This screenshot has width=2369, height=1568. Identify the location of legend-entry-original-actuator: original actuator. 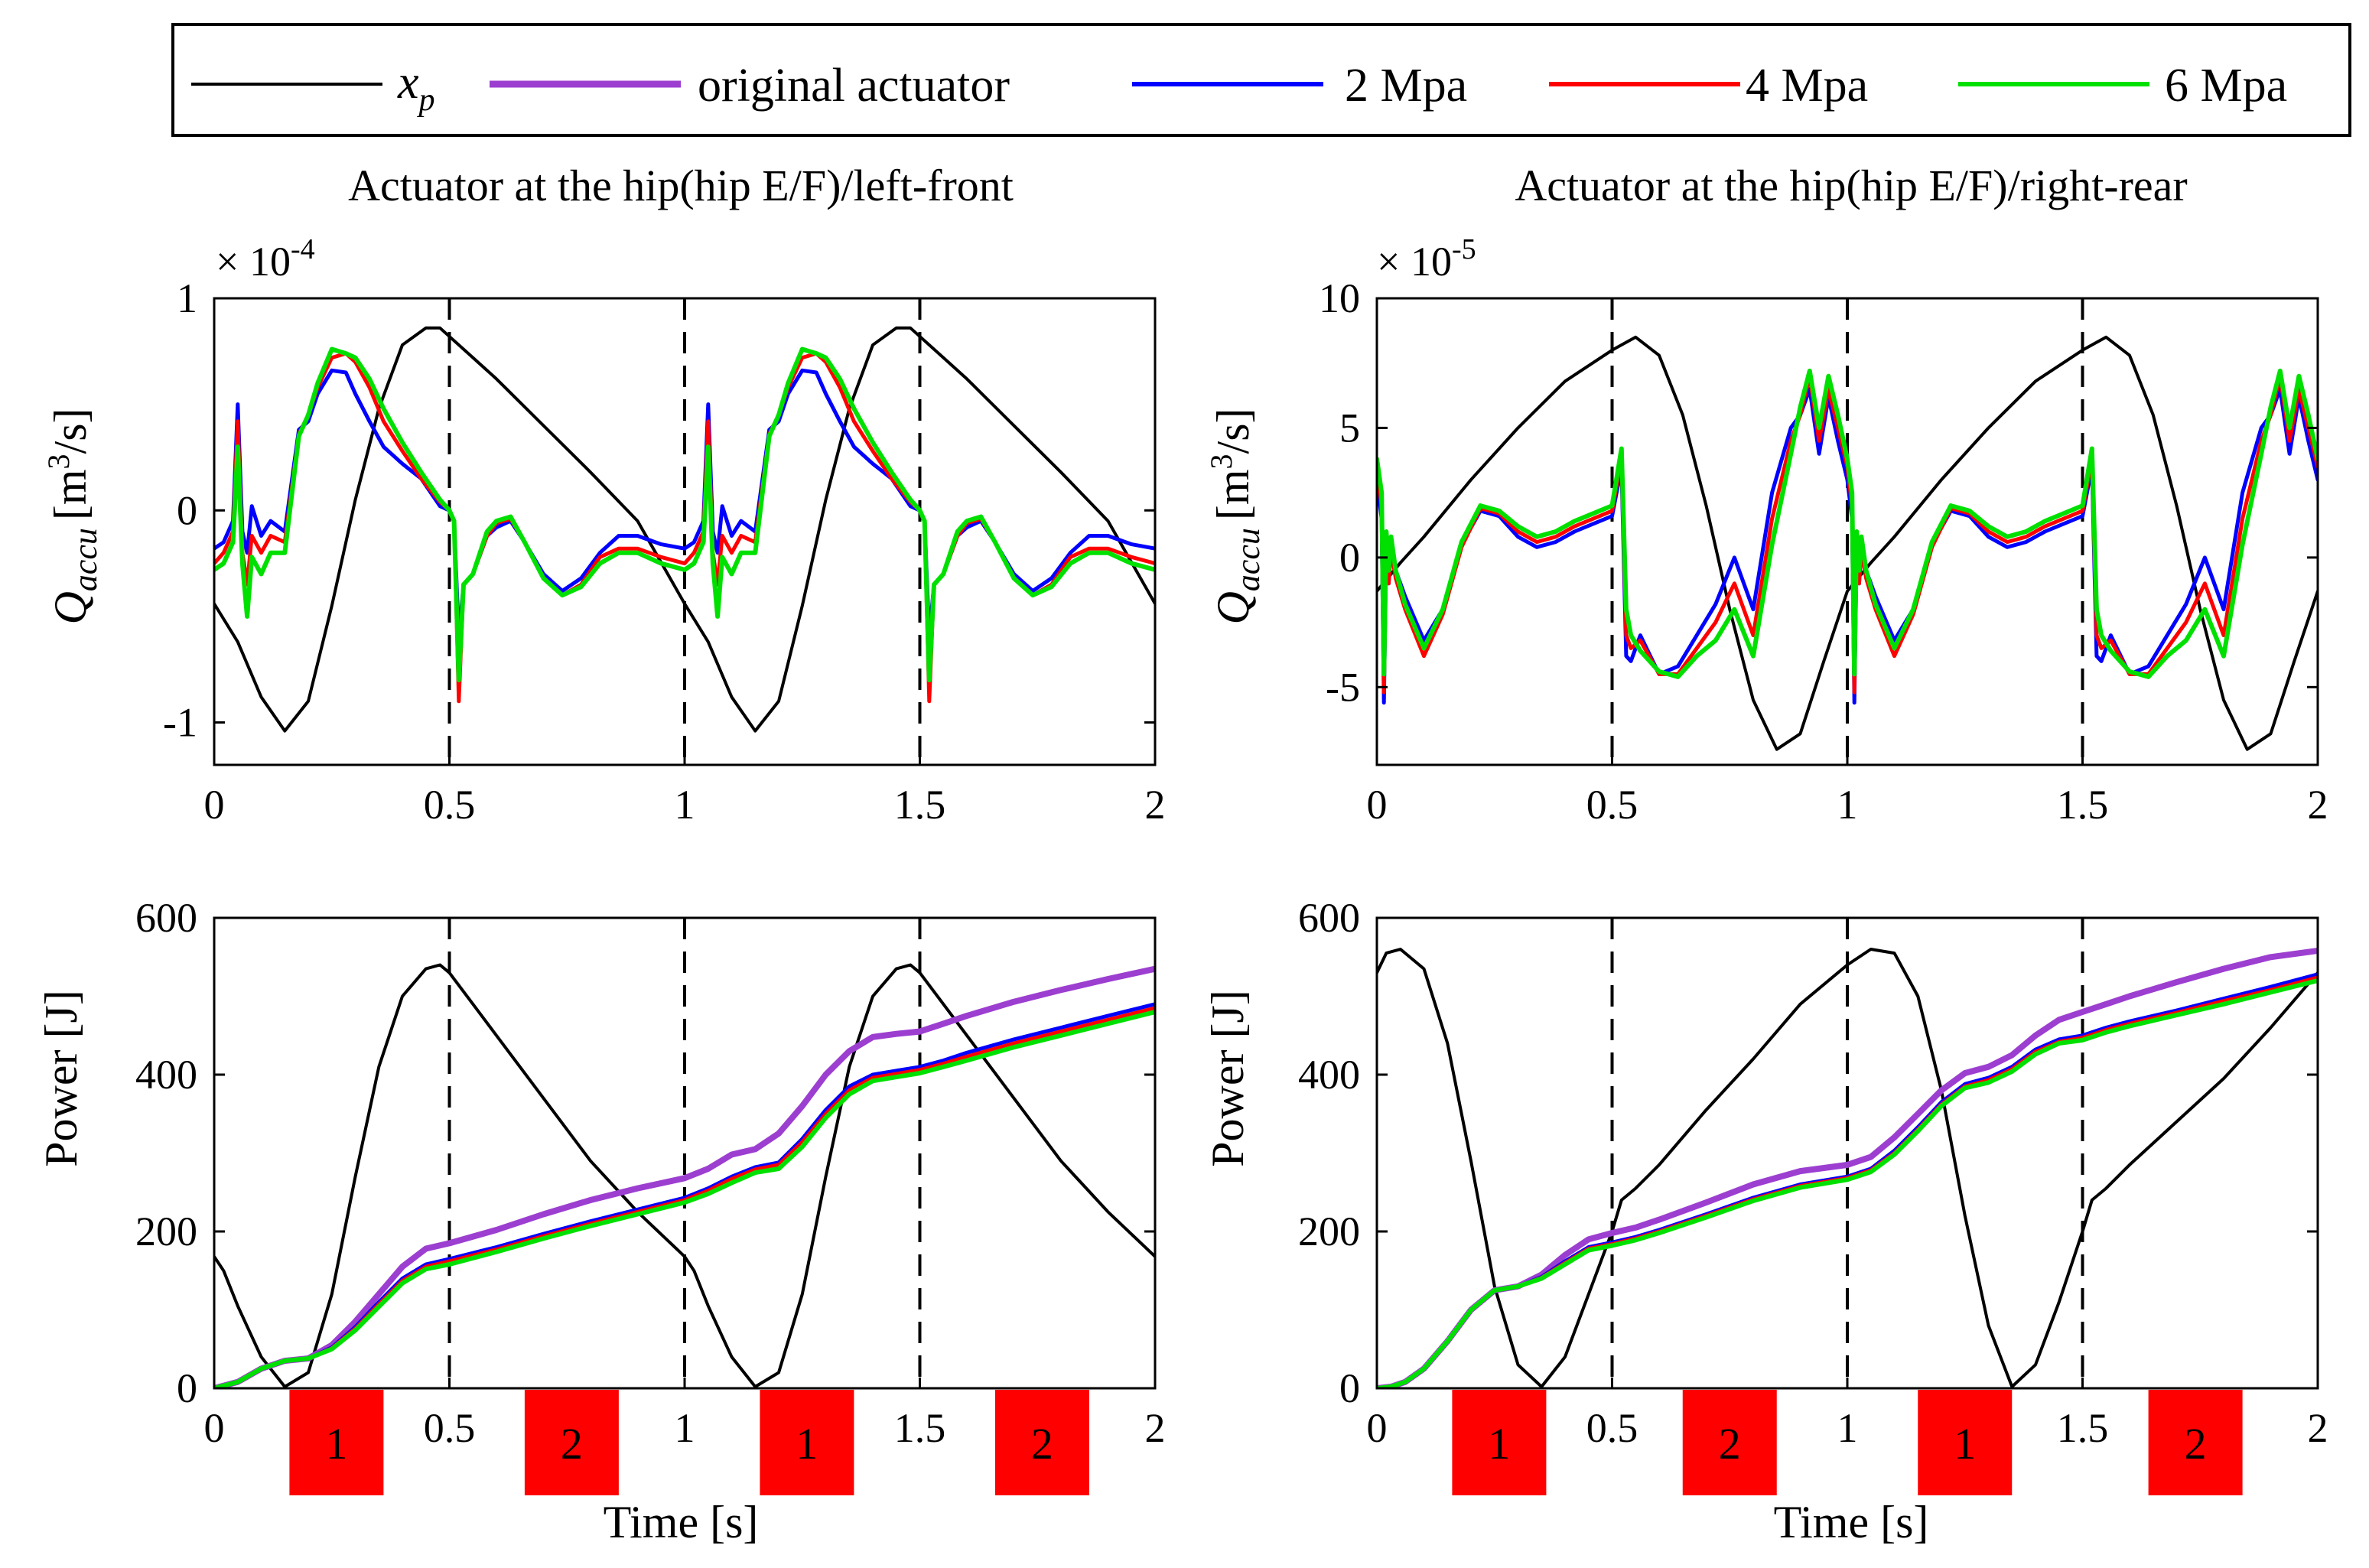
(750, 86).